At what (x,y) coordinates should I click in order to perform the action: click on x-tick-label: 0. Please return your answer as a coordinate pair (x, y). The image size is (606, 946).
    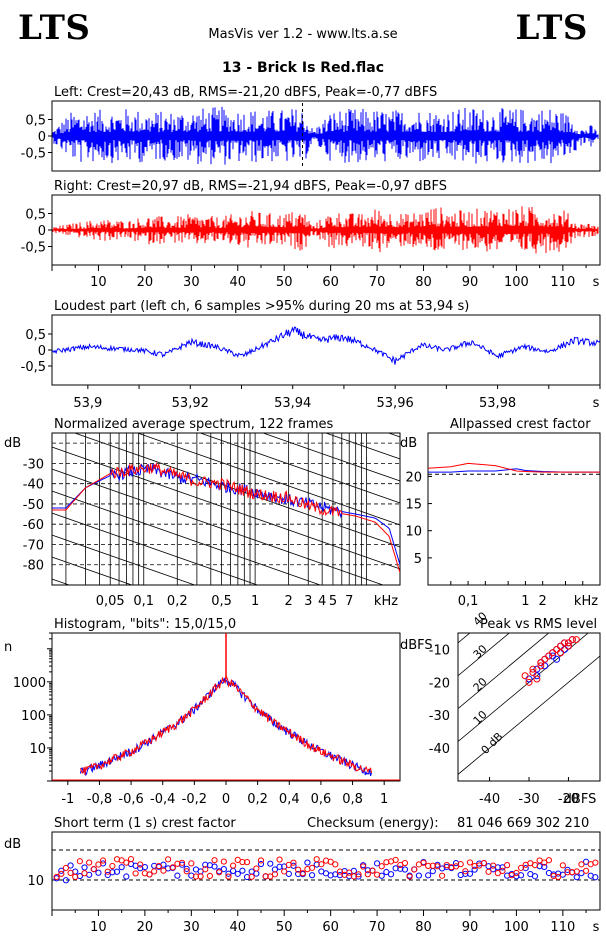
    Looking at the image, I should click on (226, 799).